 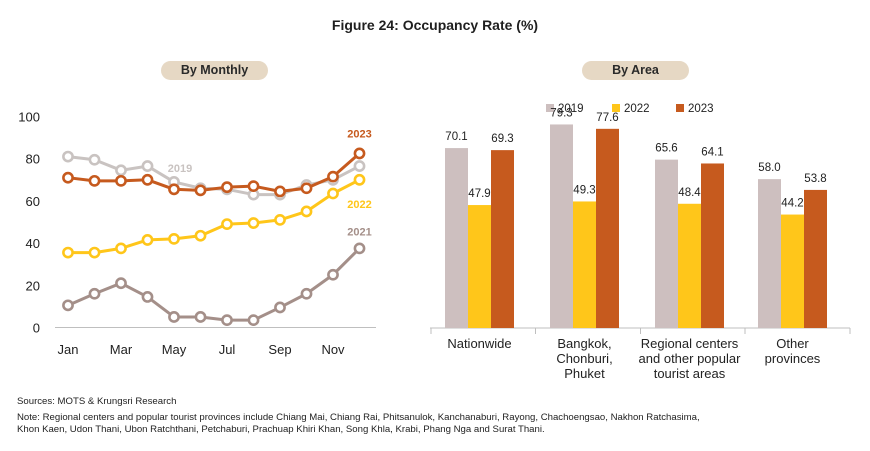 What do you see at coordinates (690, 373) in the screenshot?
I see `category-label: tourist areas` at bounding box center [690, 373].